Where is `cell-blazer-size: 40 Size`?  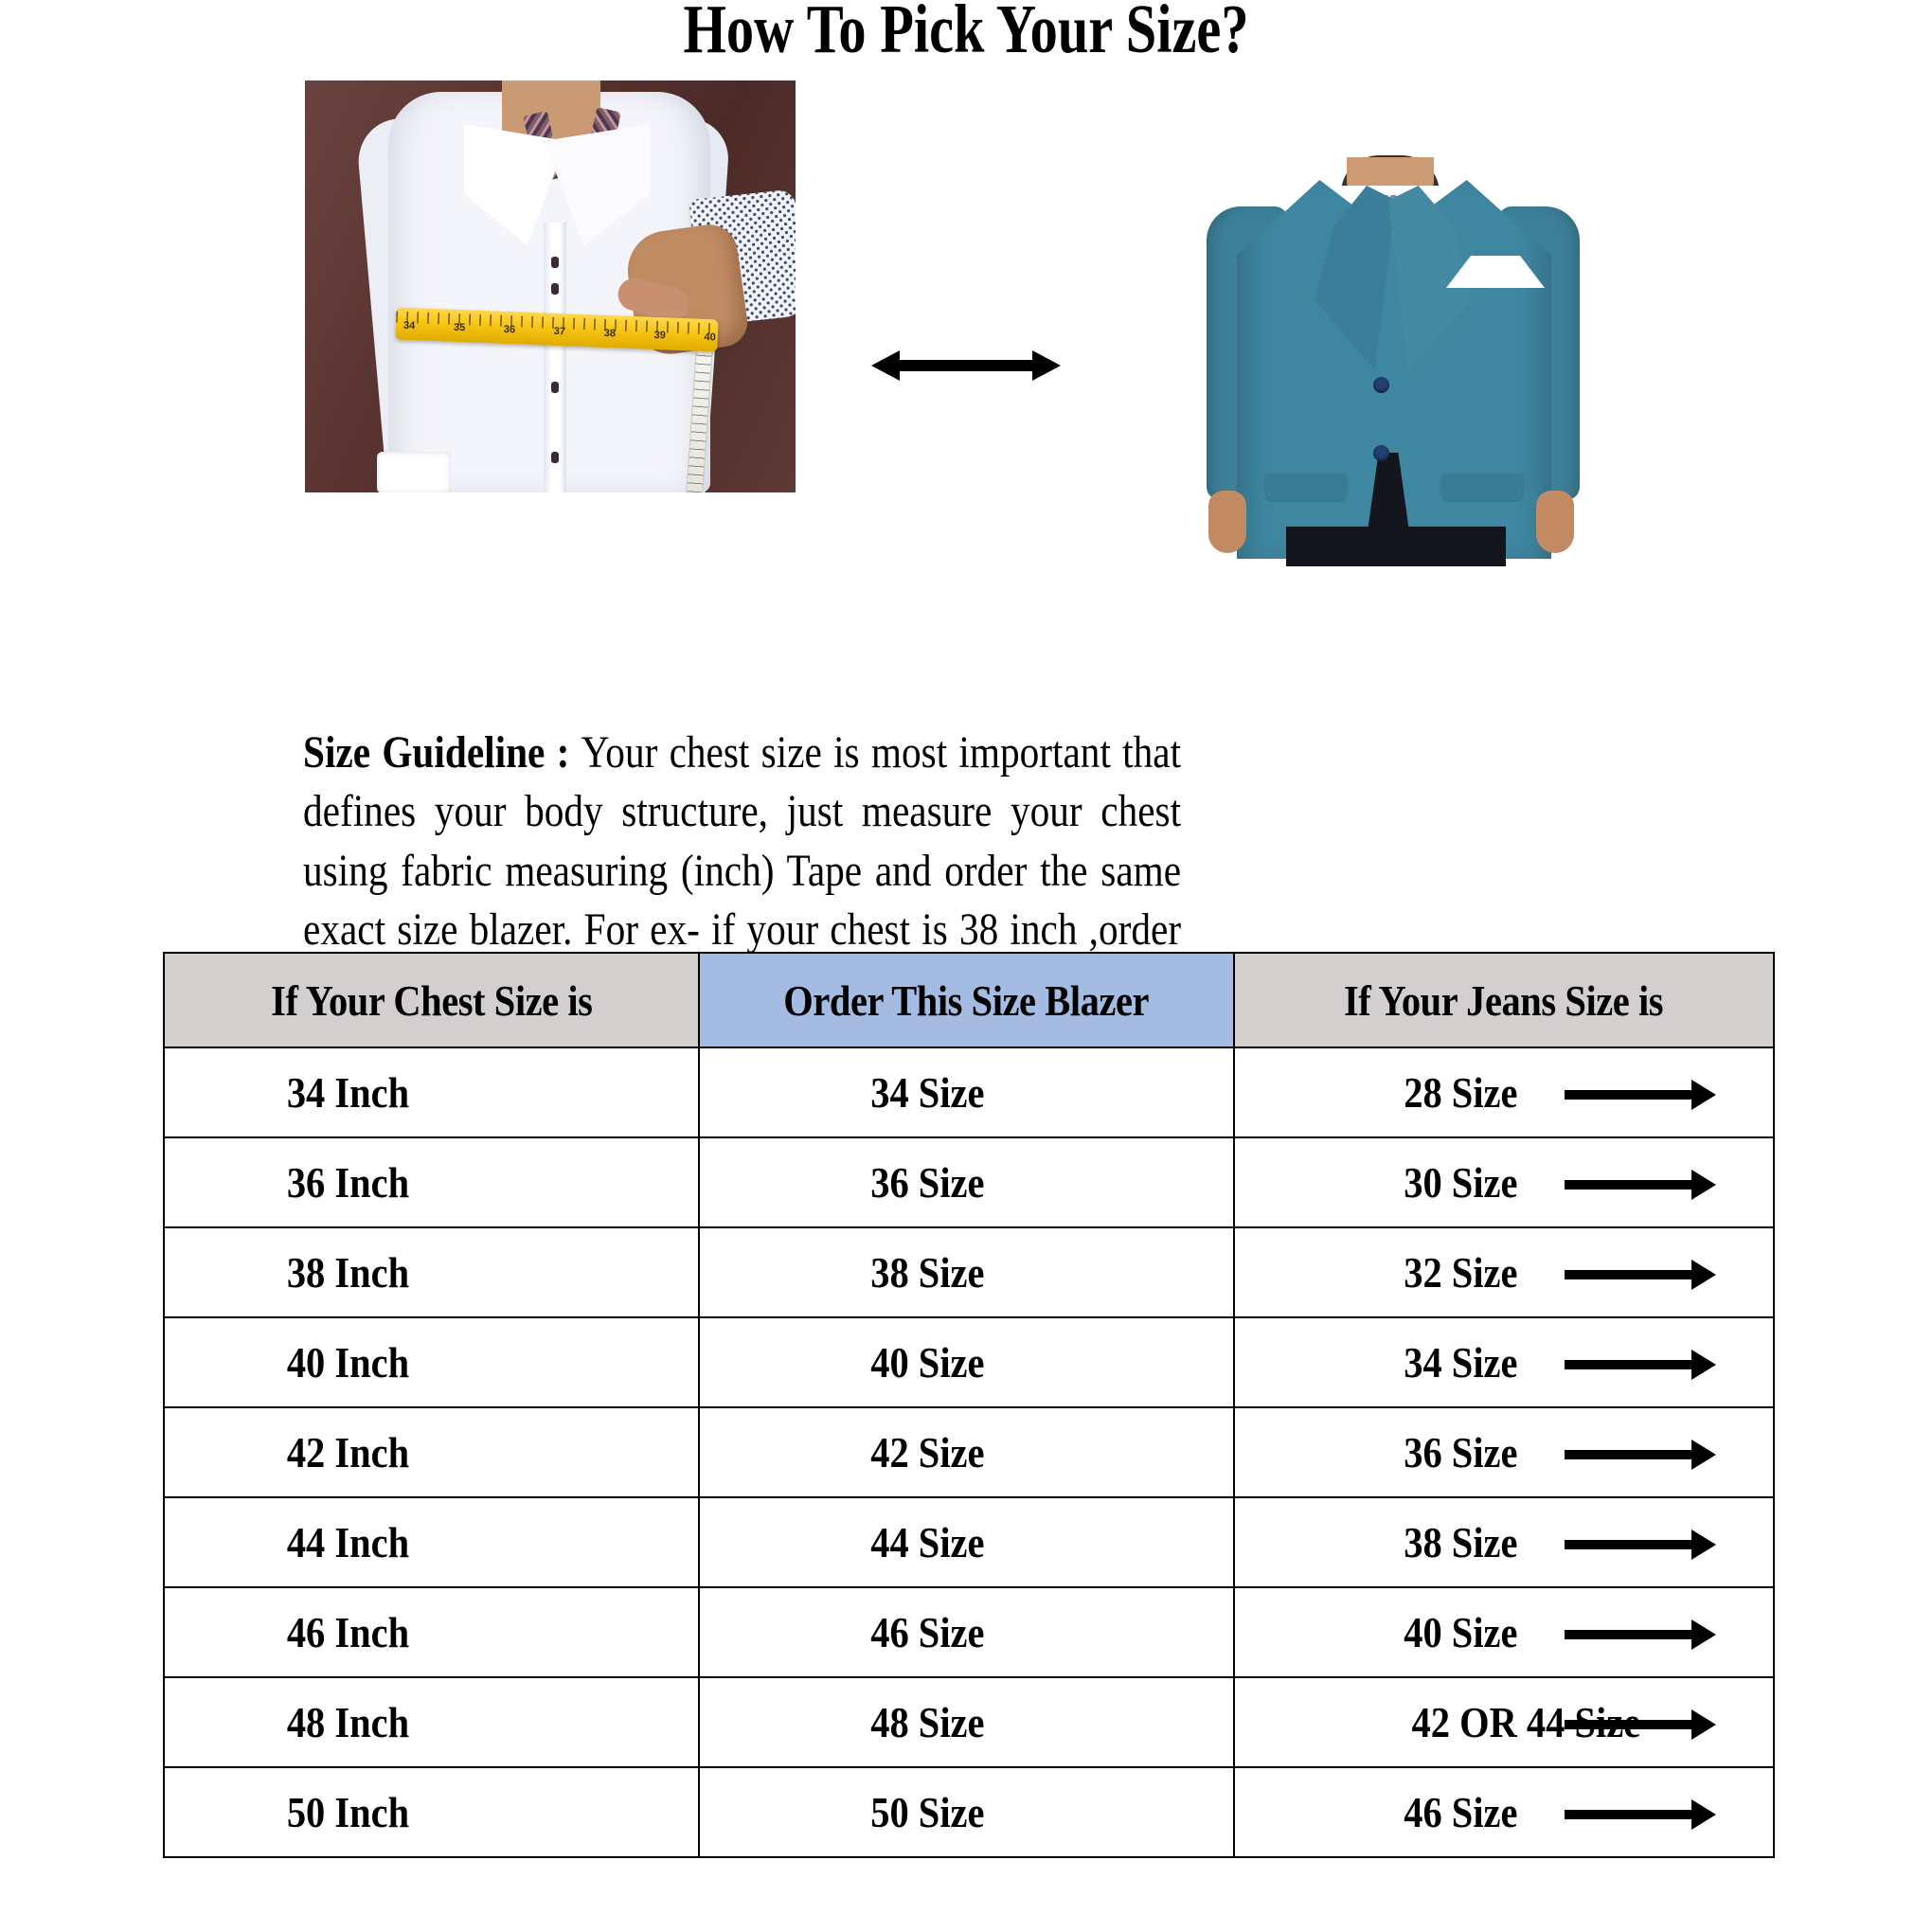 cell-blazer-size: 40 Size is located at coordinates (966, 1362).